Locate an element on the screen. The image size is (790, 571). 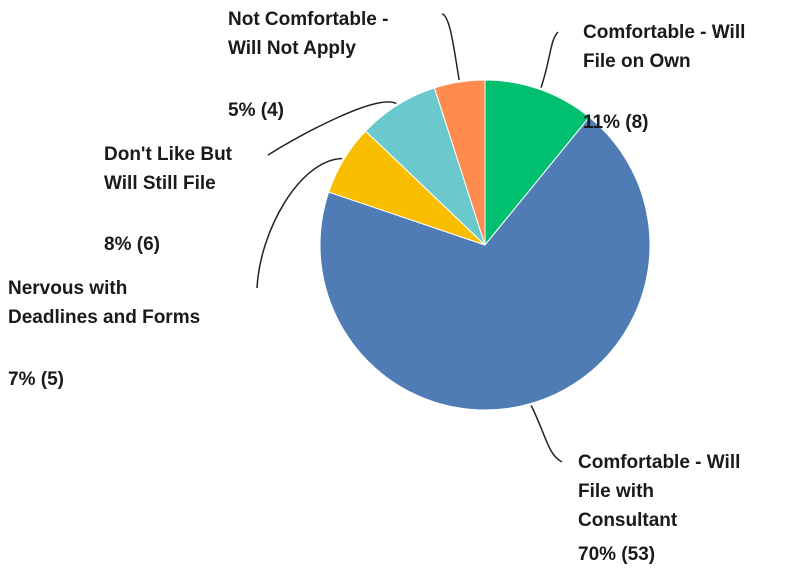
slice-value-nervous: 7% (5) is located at coordinates (36, 379).